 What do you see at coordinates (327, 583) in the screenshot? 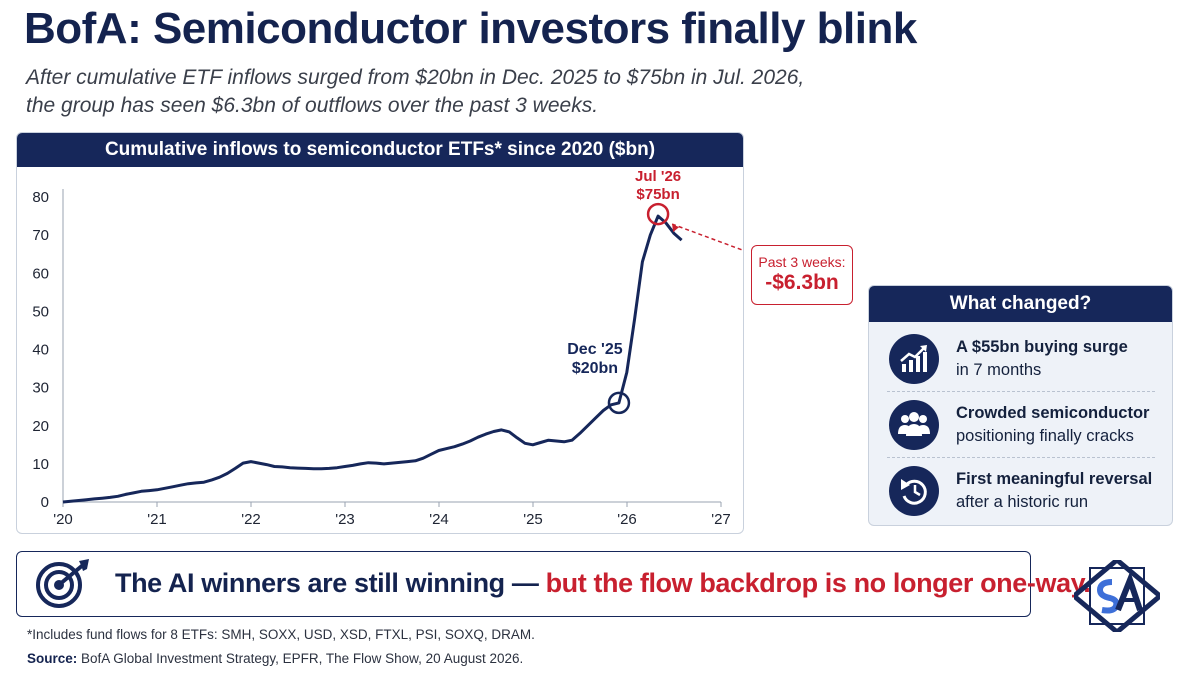
I see `takeaway-part-1: The AI winners are still winning —` at bounding box center [327, 583].